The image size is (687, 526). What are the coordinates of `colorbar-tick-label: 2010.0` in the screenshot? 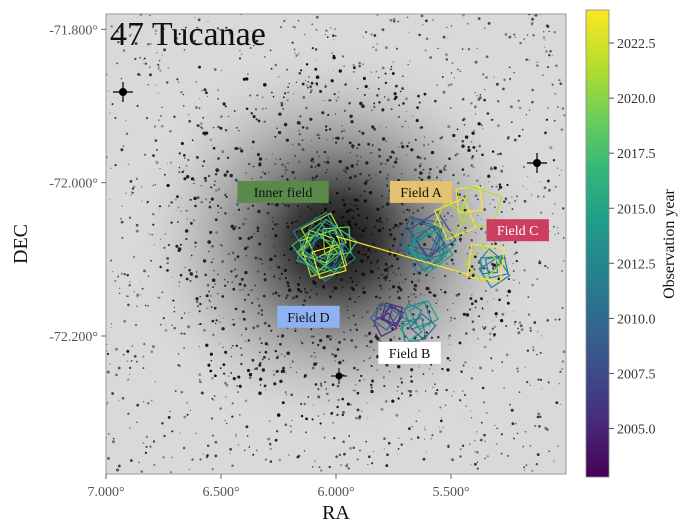 It's located at (636, 319).